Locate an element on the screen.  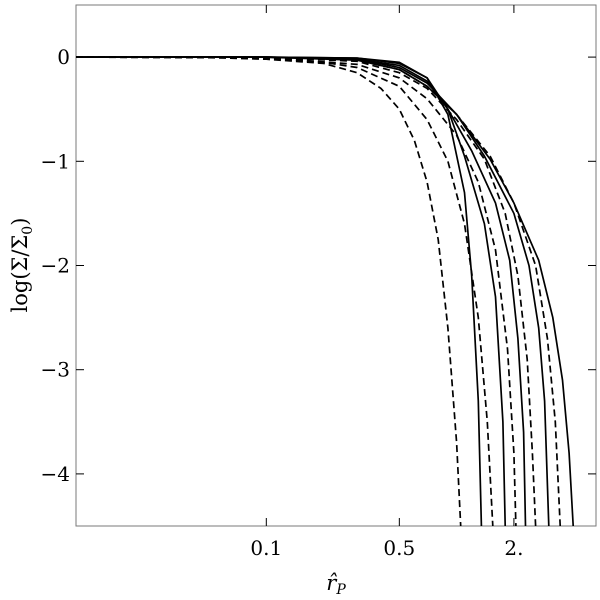
y-tick-label-4: −3 is located at coordinates (55, 370).